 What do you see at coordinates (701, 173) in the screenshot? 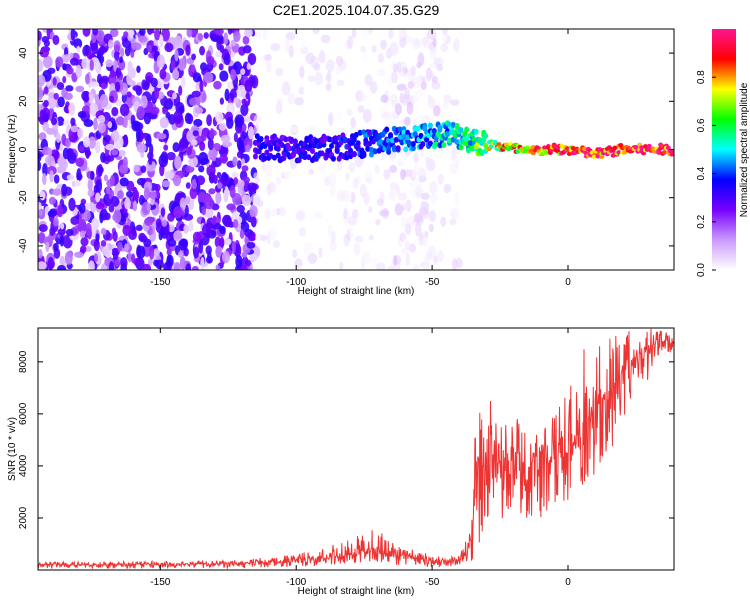
I see `colorbar-tick-label: 0.4` at bounding box center [701, 173].